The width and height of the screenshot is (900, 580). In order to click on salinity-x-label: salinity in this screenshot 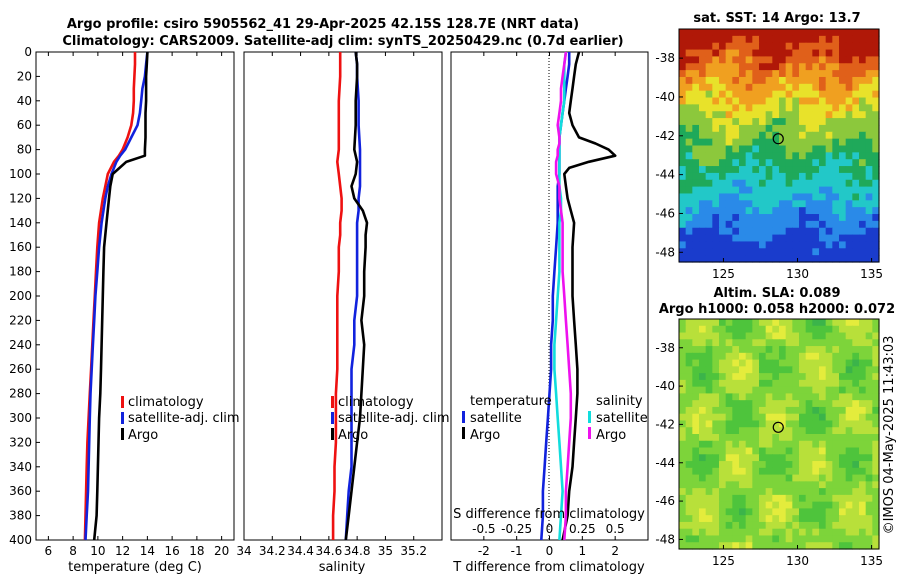, I will do `click(342, 567)`.